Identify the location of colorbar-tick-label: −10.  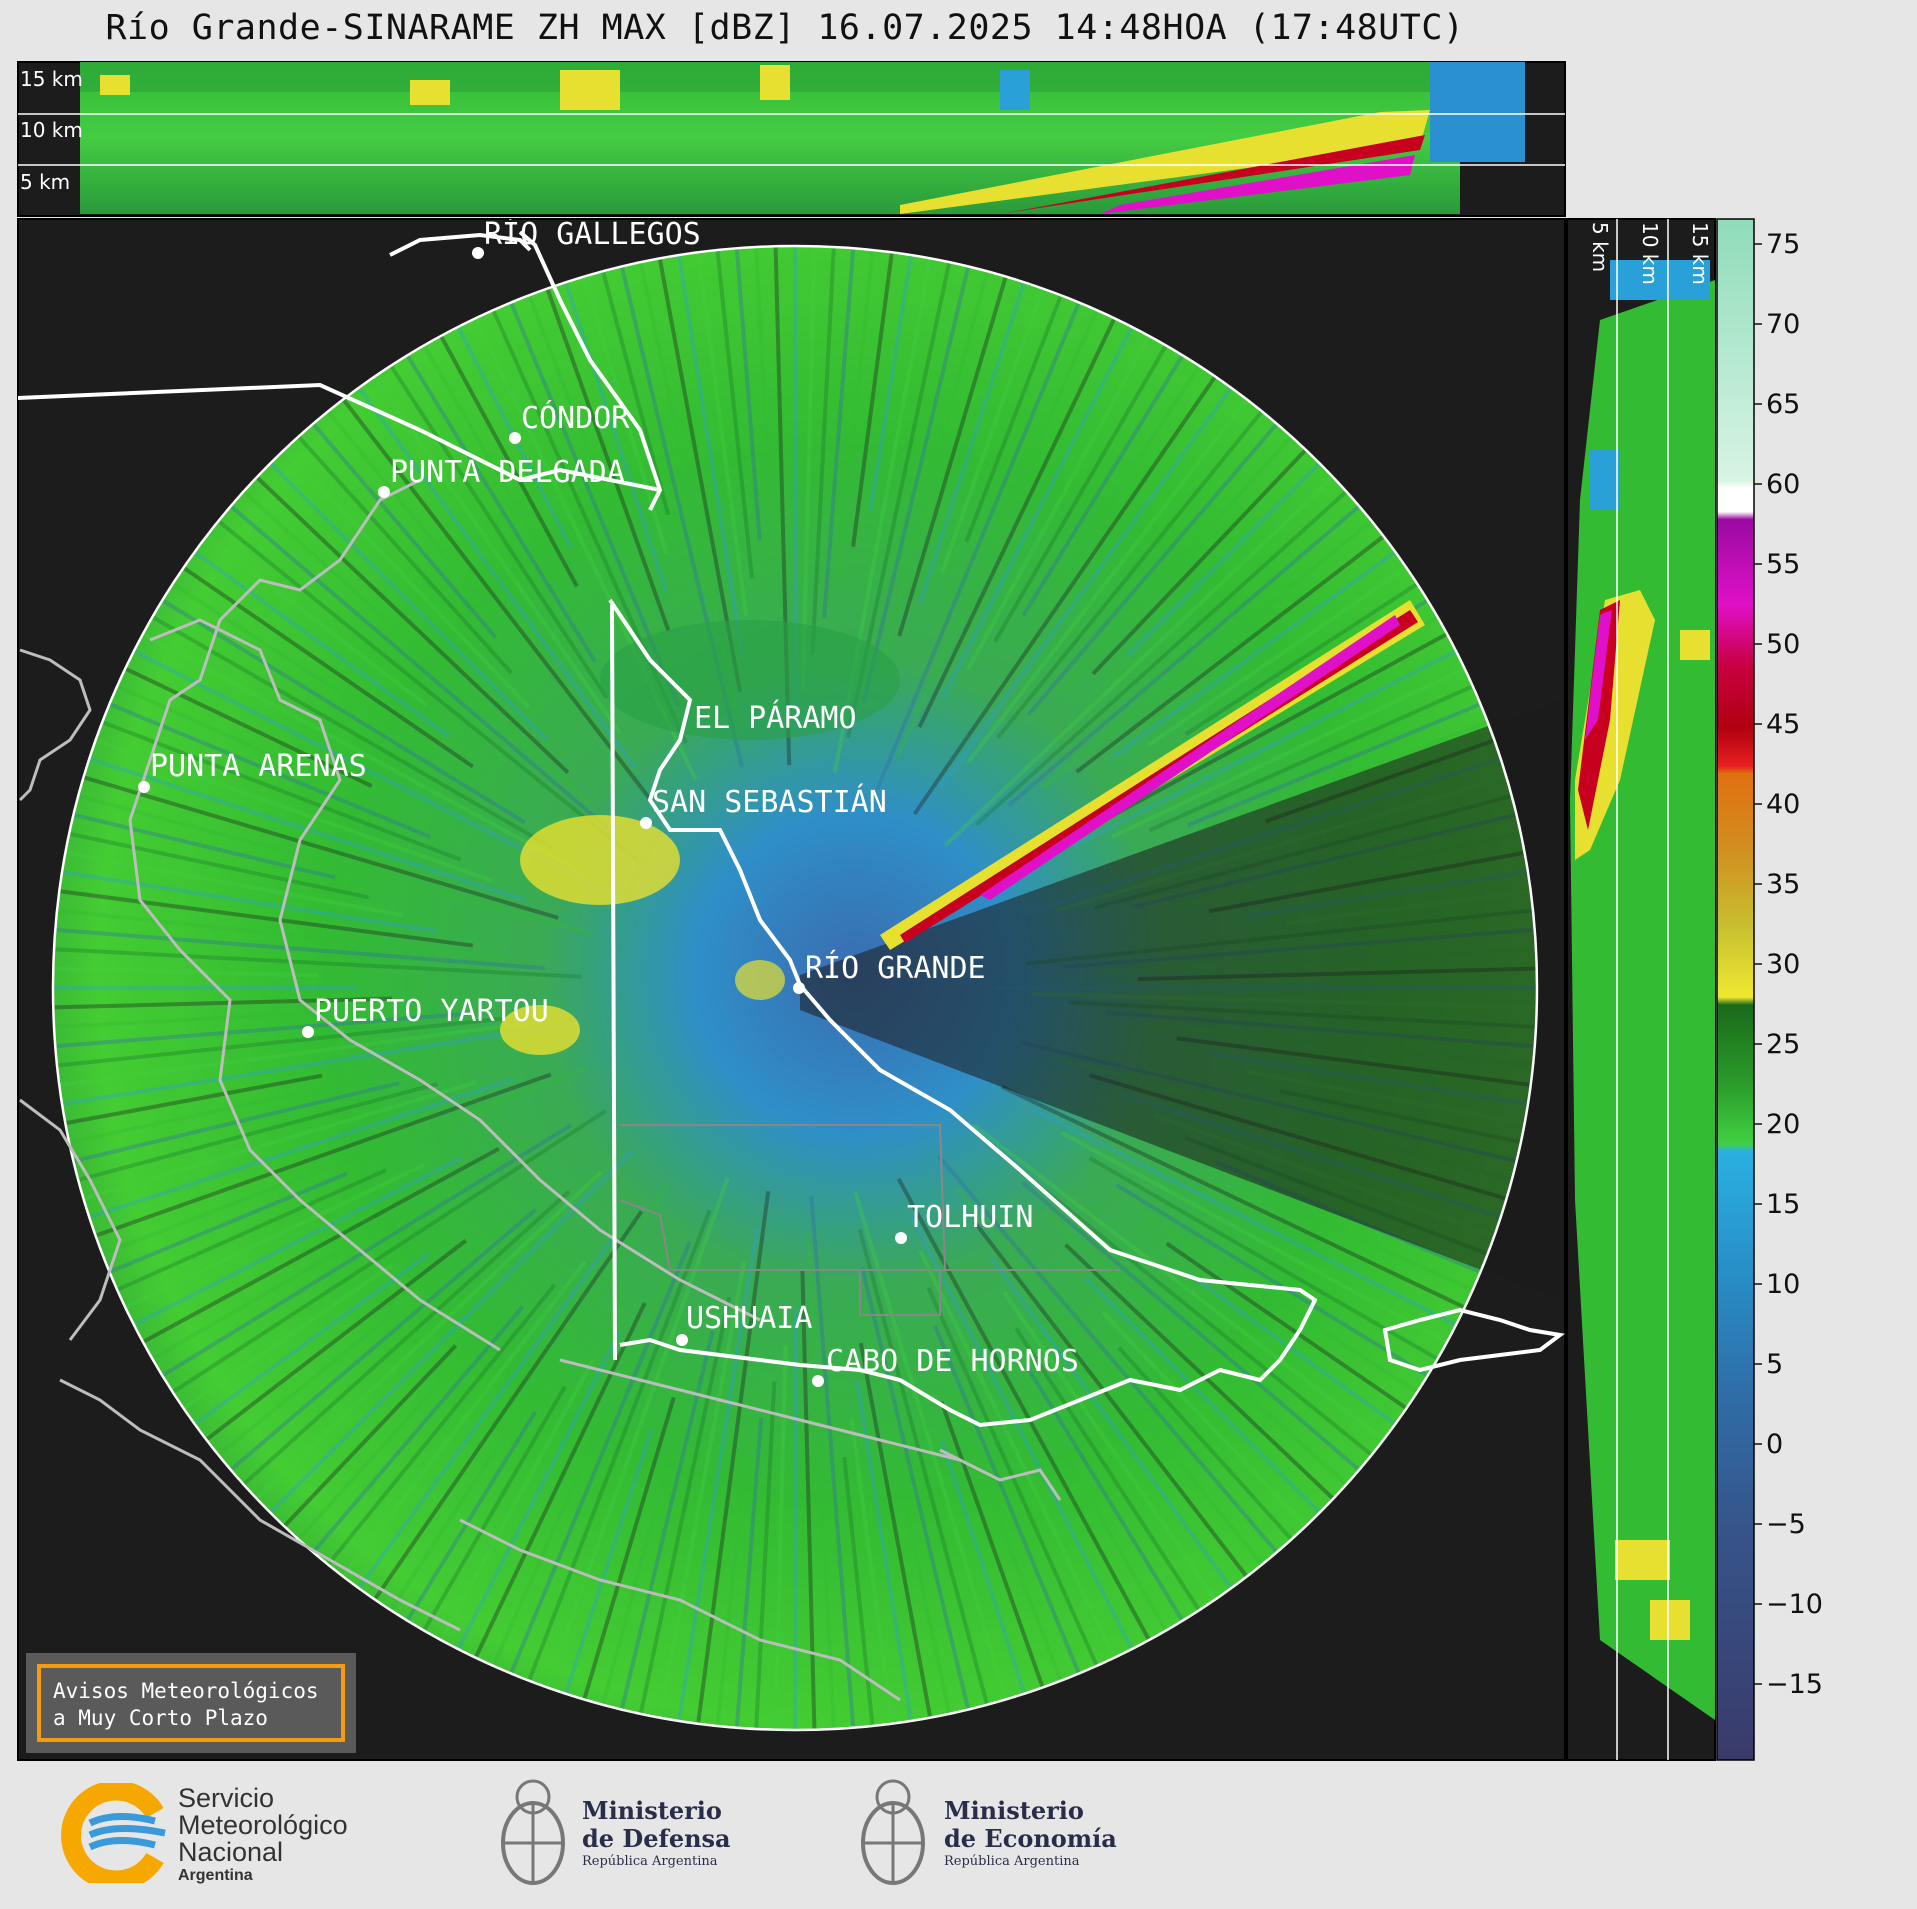
(1794, 1604).